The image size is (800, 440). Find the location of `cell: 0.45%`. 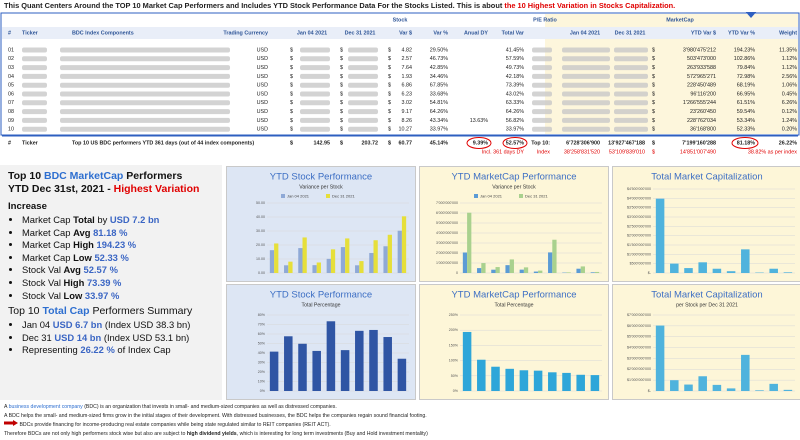

cell: 0.45% is located at coordinates (789, 94).